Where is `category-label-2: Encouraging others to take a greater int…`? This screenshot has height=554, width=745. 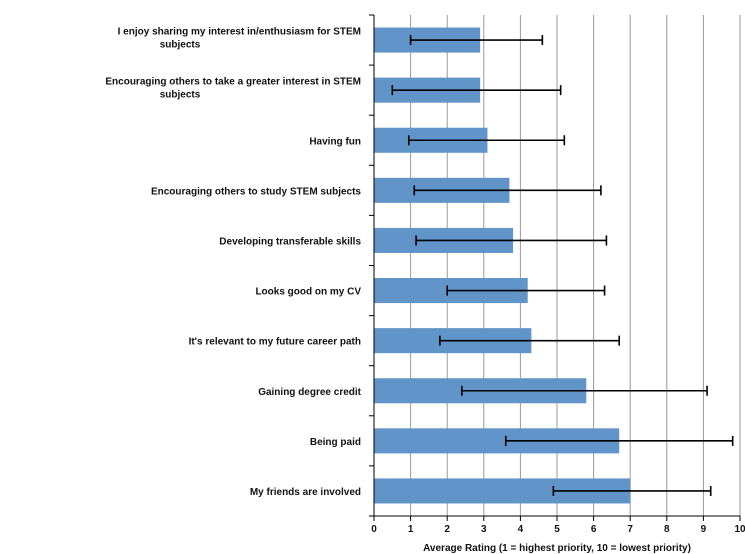 category-label-2: Encouraging others to take a greater int… is located at coordinates (233, 89).